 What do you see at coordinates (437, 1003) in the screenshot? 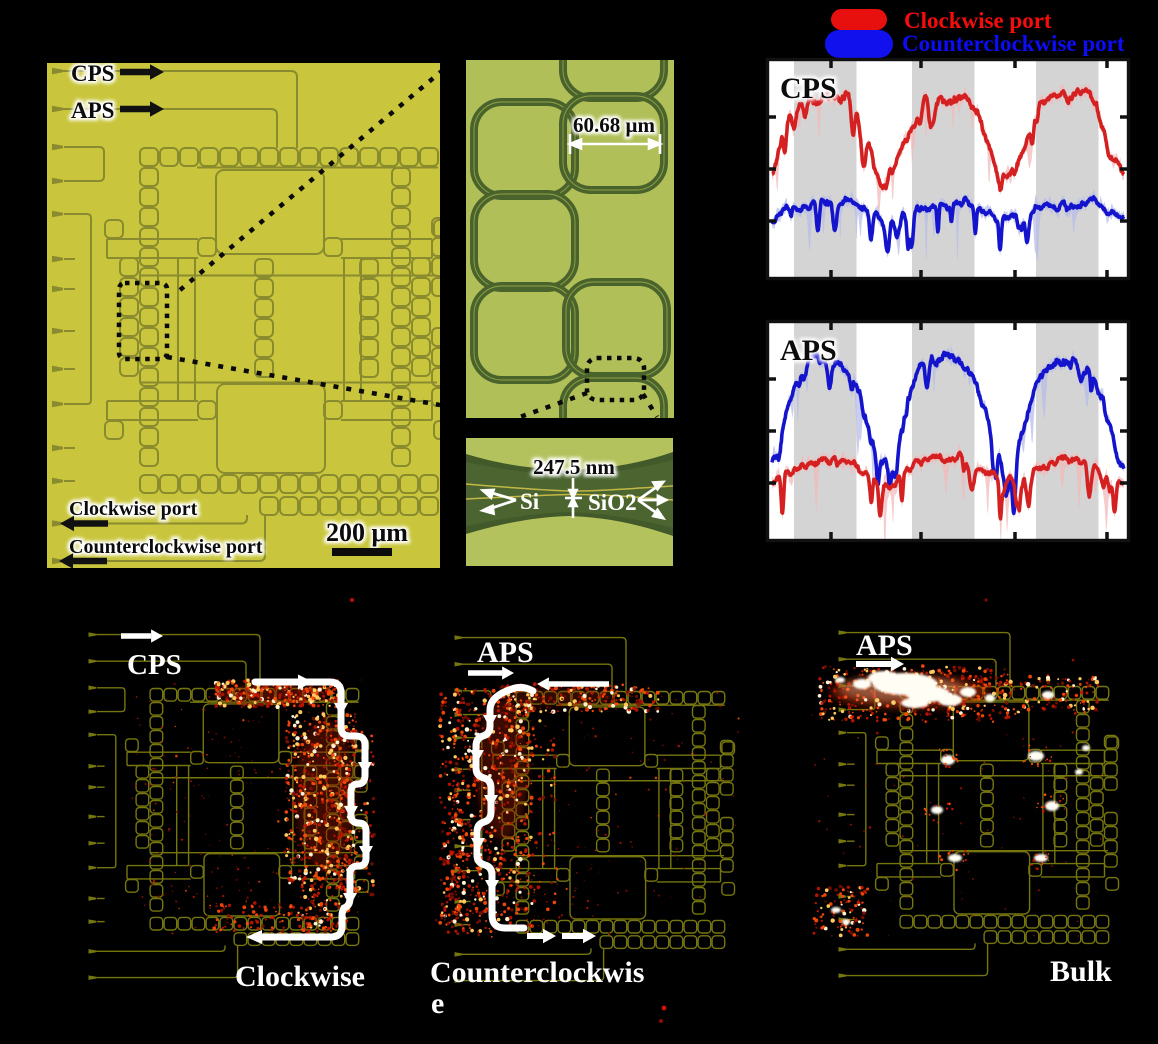
I see `svg-text: e` at bounding box center [437, 1003].